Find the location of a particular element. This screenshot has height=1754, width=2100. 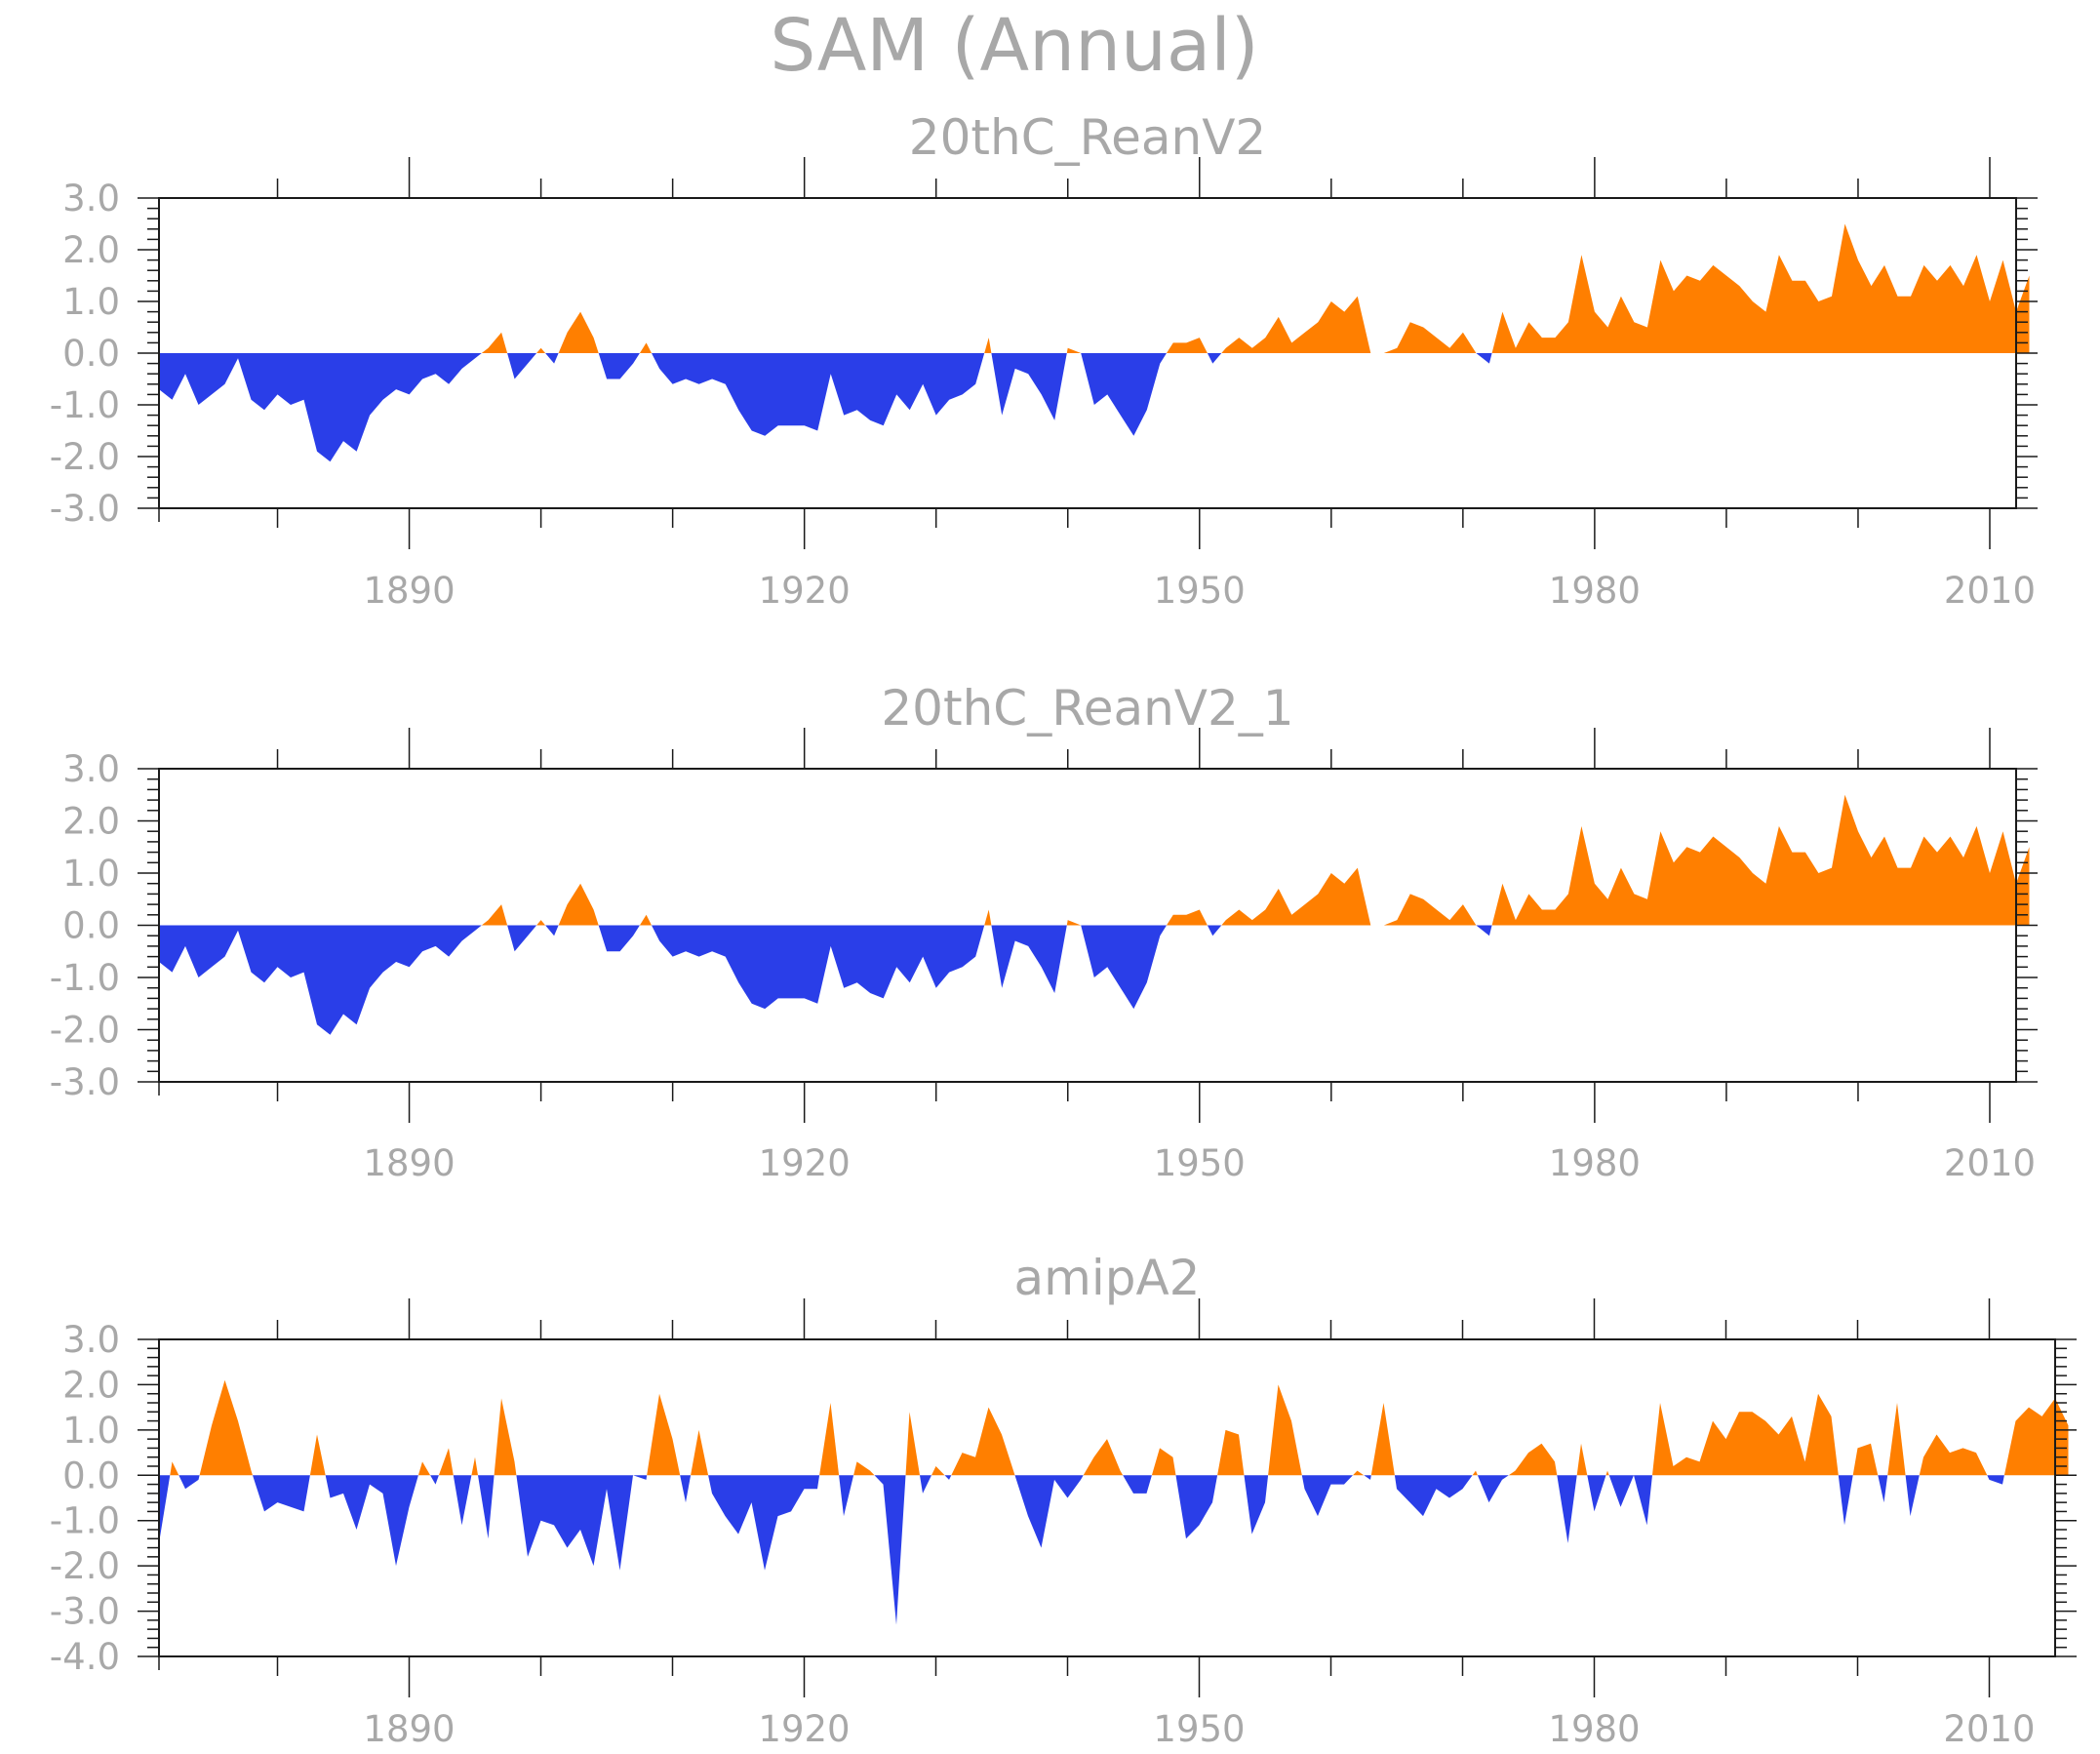

y-tick-label: -4.0 is located at coordinates (85, 1657).